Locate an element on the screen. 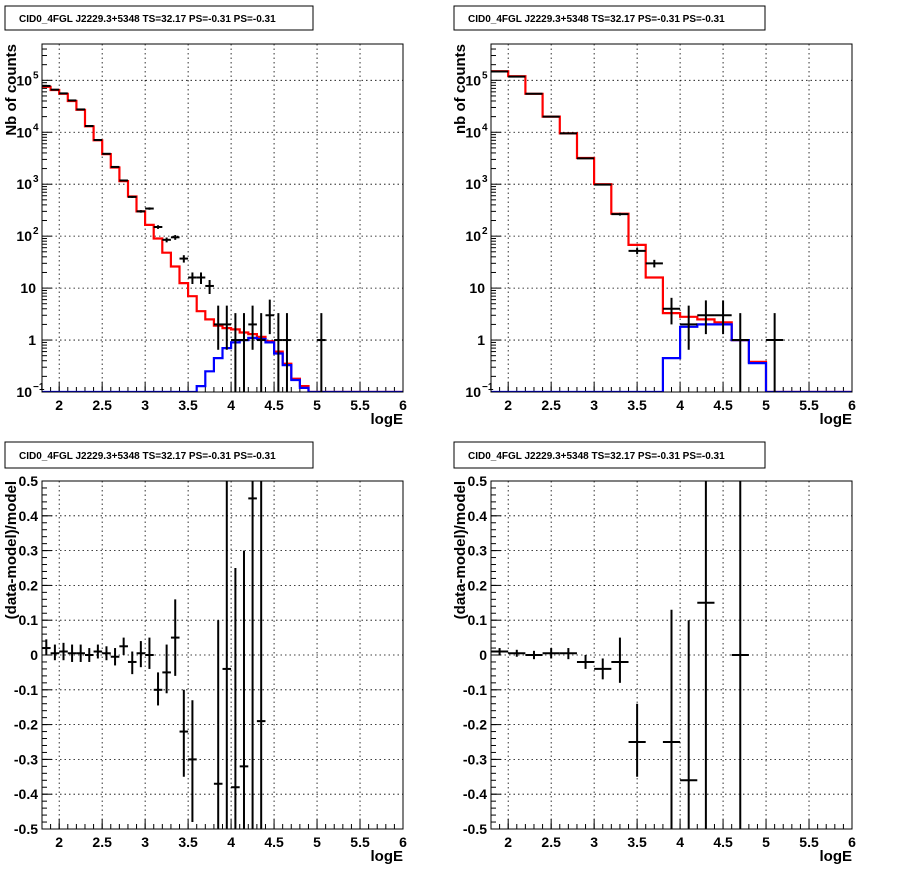 The image size is (898, 875). y-tick-label: 0.3 is located at coordinates (29, 551).